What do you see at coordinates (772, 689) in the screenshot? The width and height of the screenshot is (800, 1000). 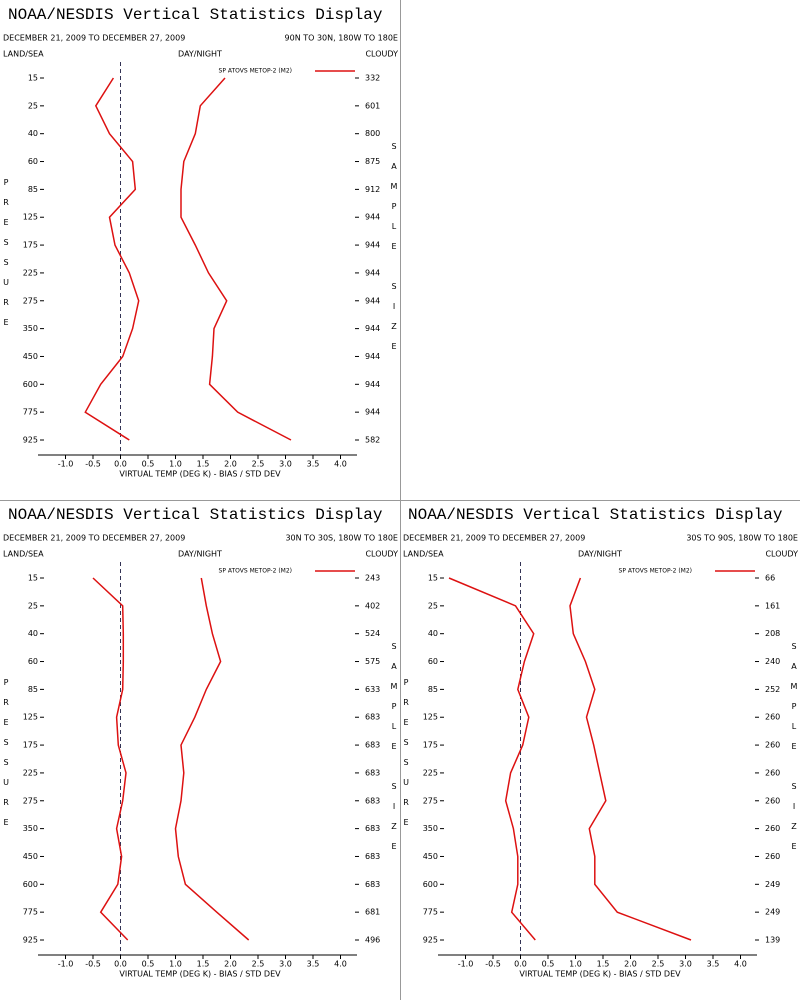 I see `sample-size: 252` at bounding box center [772, 689].